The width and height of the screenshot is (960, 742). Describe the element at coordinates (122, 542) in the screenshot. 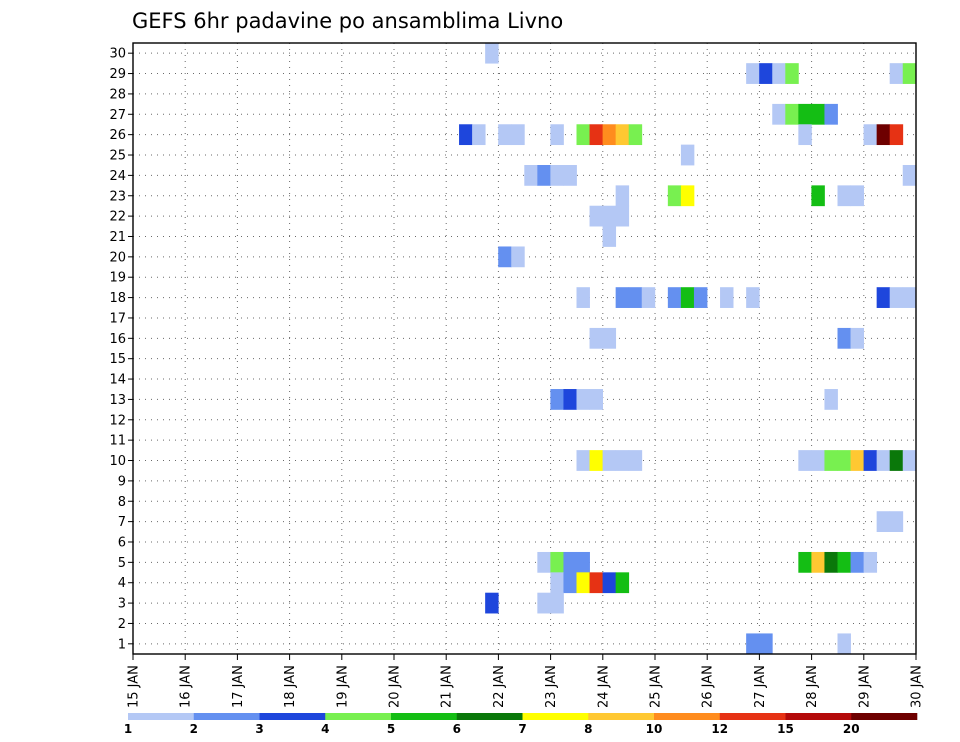

I see `y-tick-label: 6` at that location.